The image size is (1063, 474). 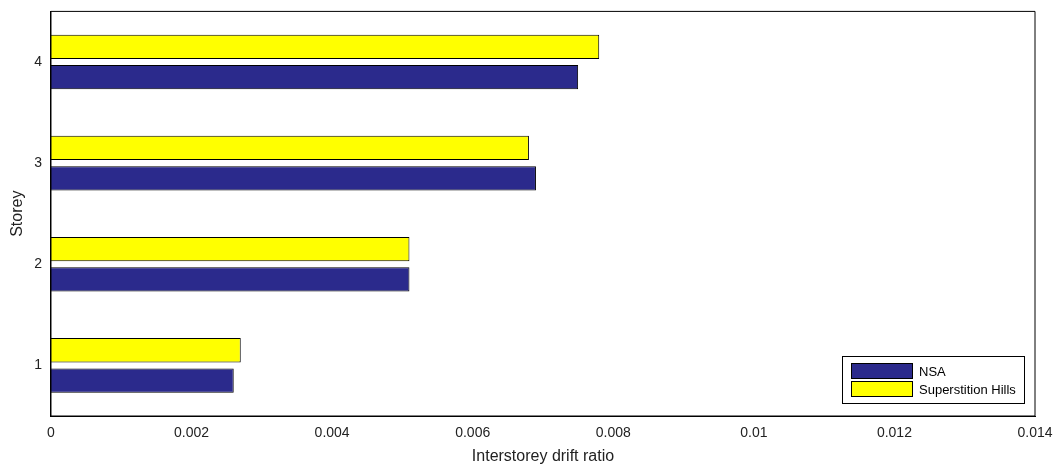 I want to click on x-tick-label: 0.012, so click(x=894, y=432).